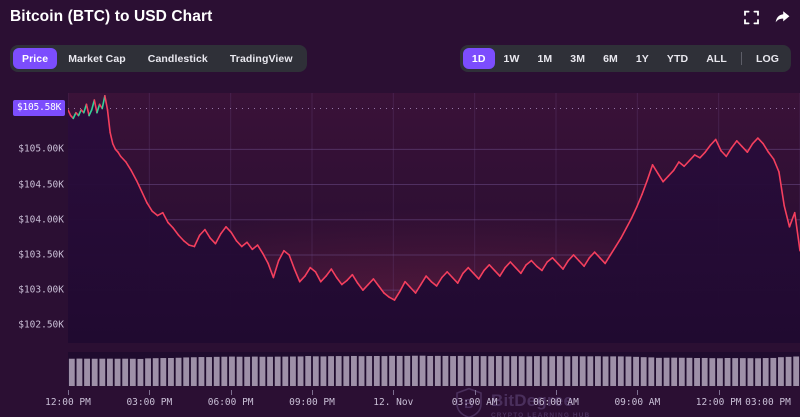 The height and width of the screenshot is (417, 800). Describe the element at coordinates (767, 58) in the screenshot. I see `scale-log-toggle: LOG` at that location.